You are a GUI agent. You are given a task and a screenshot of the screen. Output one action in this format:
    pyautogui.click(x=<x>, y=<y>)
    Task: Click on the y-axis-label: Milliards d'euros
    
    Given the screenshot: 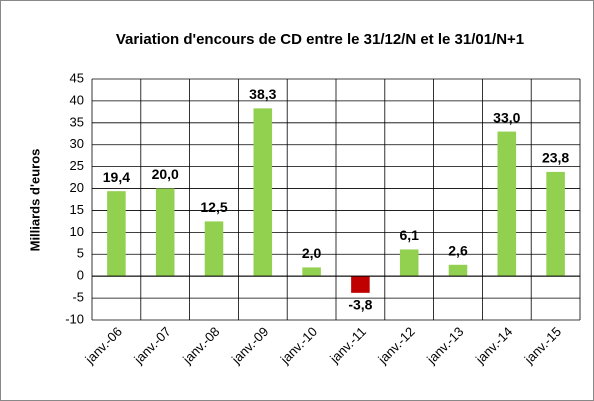 What is the action you would take?
    pyautogui.click(x=34, y=200)
    